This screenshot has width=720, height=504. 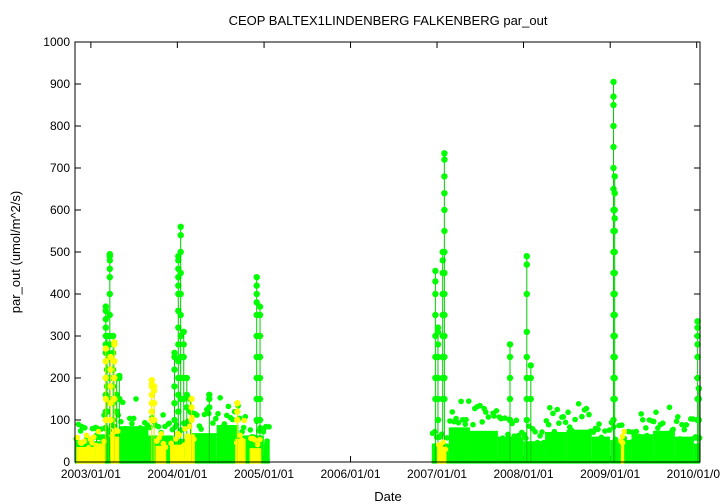 I want to click on y-tick-label: 800, so click(x=60, y=126).